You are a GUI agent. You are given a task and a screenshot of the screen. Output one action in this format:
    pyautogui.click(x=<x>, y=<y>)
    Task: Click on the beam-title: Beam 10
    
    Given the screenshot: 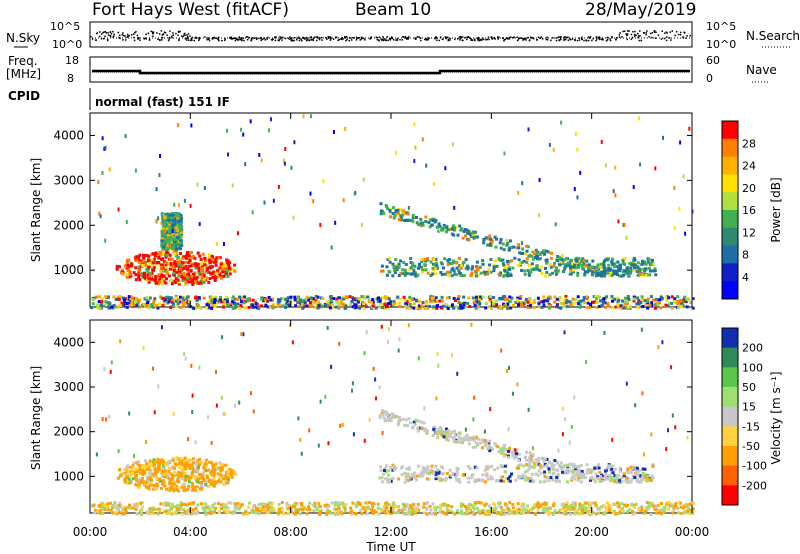 What is the action you would take?
    pyautogui.click(x=393, y=10)
    